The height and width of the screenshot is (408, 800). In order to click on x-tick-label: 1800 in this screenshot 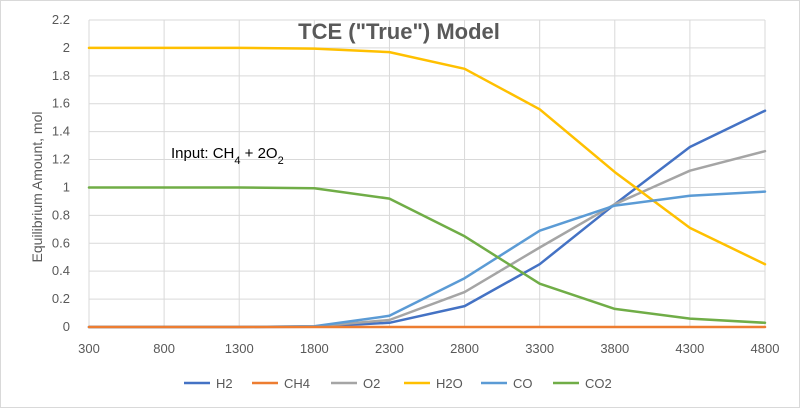, I will do `click(314, 348)`.